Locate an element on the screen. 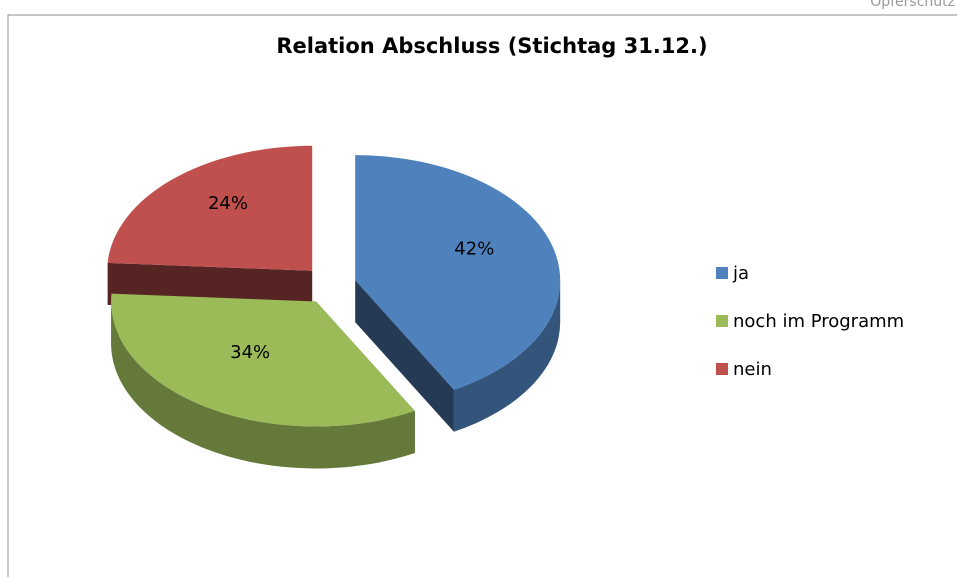  data-label: 34% is located at coordinates (250, 352).